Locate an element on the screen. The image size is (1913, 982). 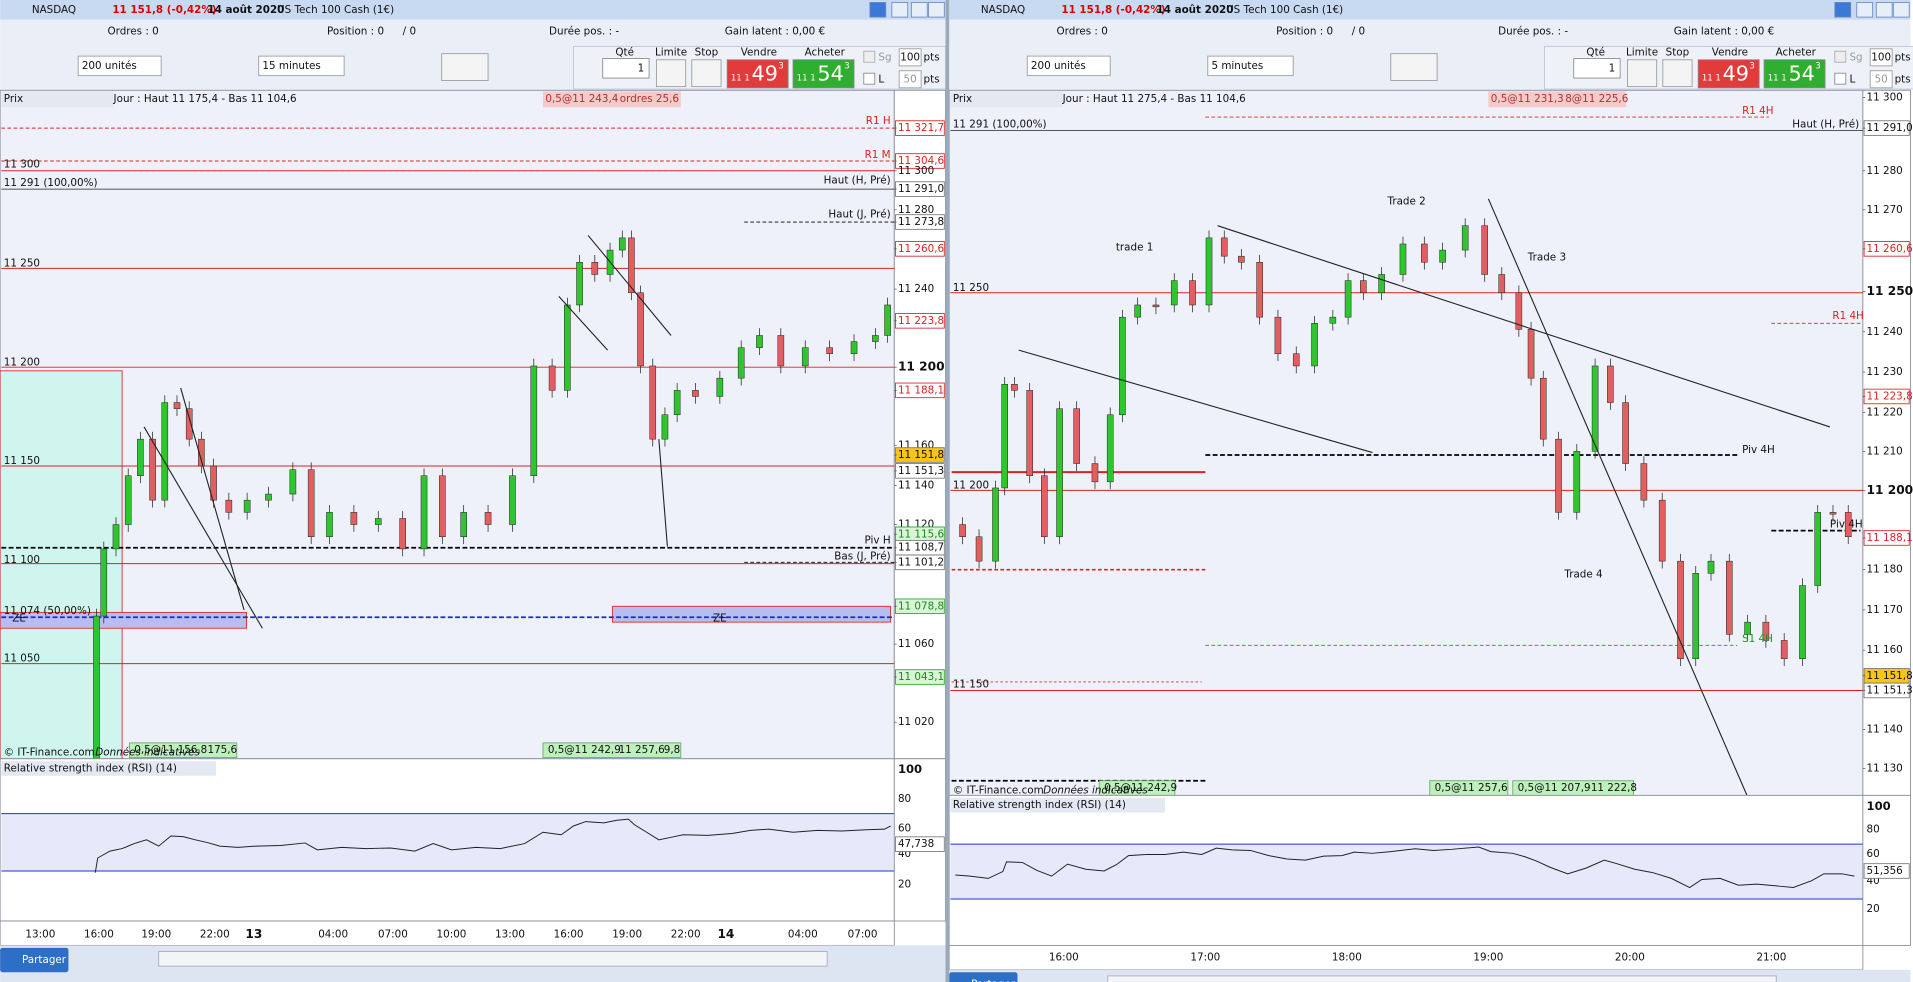
buy-price-main: 54 is located at coordinates (1801, 73).